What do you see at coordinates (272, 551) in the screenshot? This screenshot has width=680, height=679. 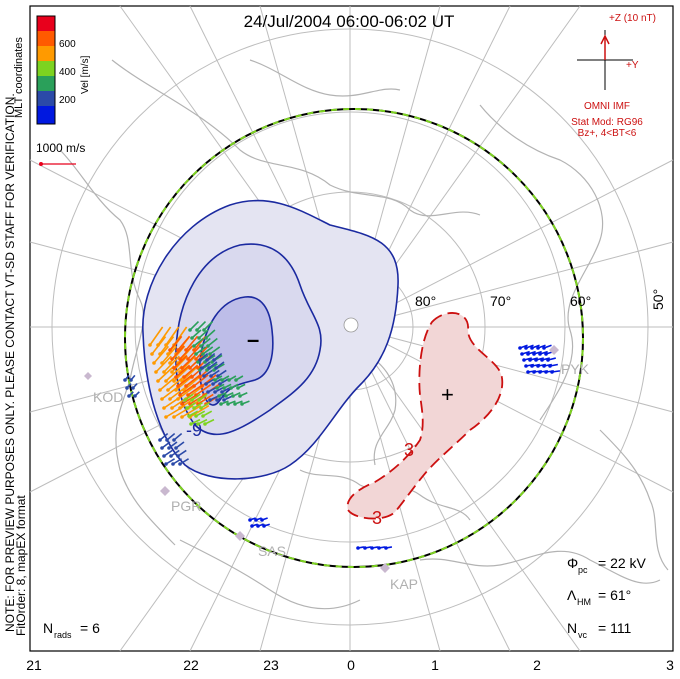 I see `station-sas-label: SAS` at bounding box center [272, 551].